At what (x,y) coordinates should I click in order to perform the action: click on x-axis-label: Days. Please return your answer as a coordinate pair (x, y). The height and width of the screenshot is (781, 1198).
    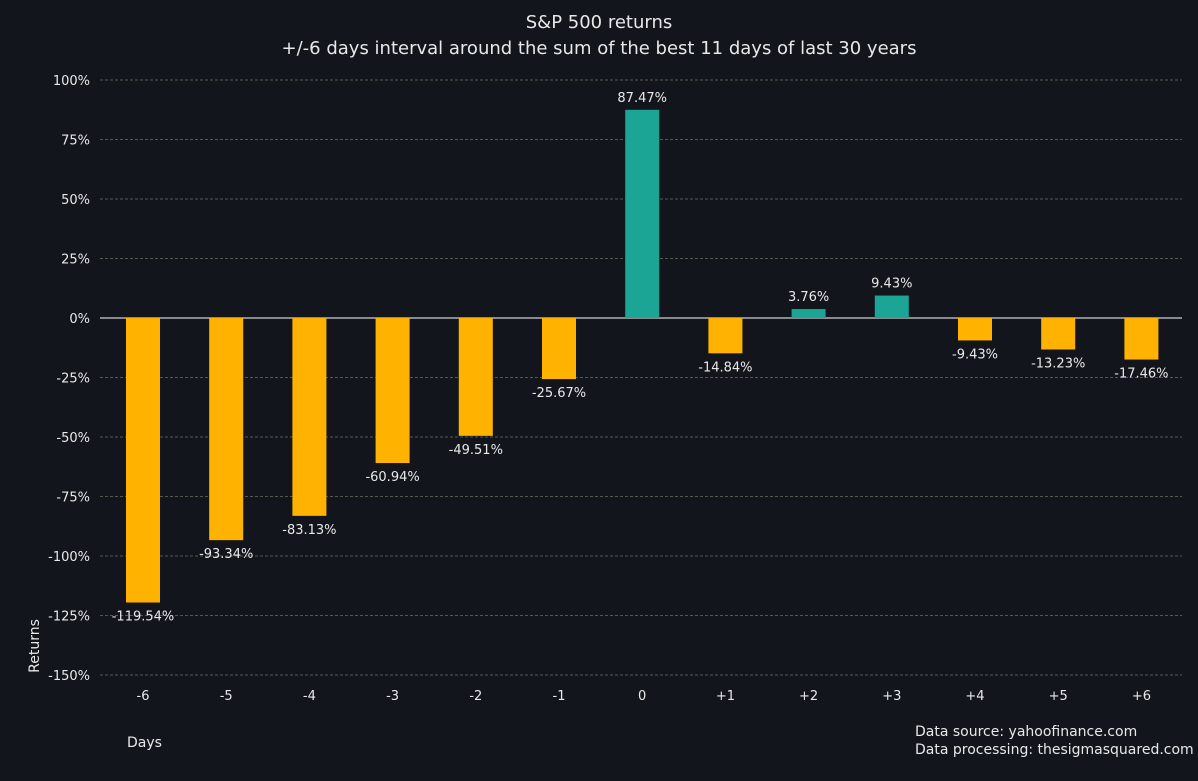
    Looking at the image, I should click on (144, 743).